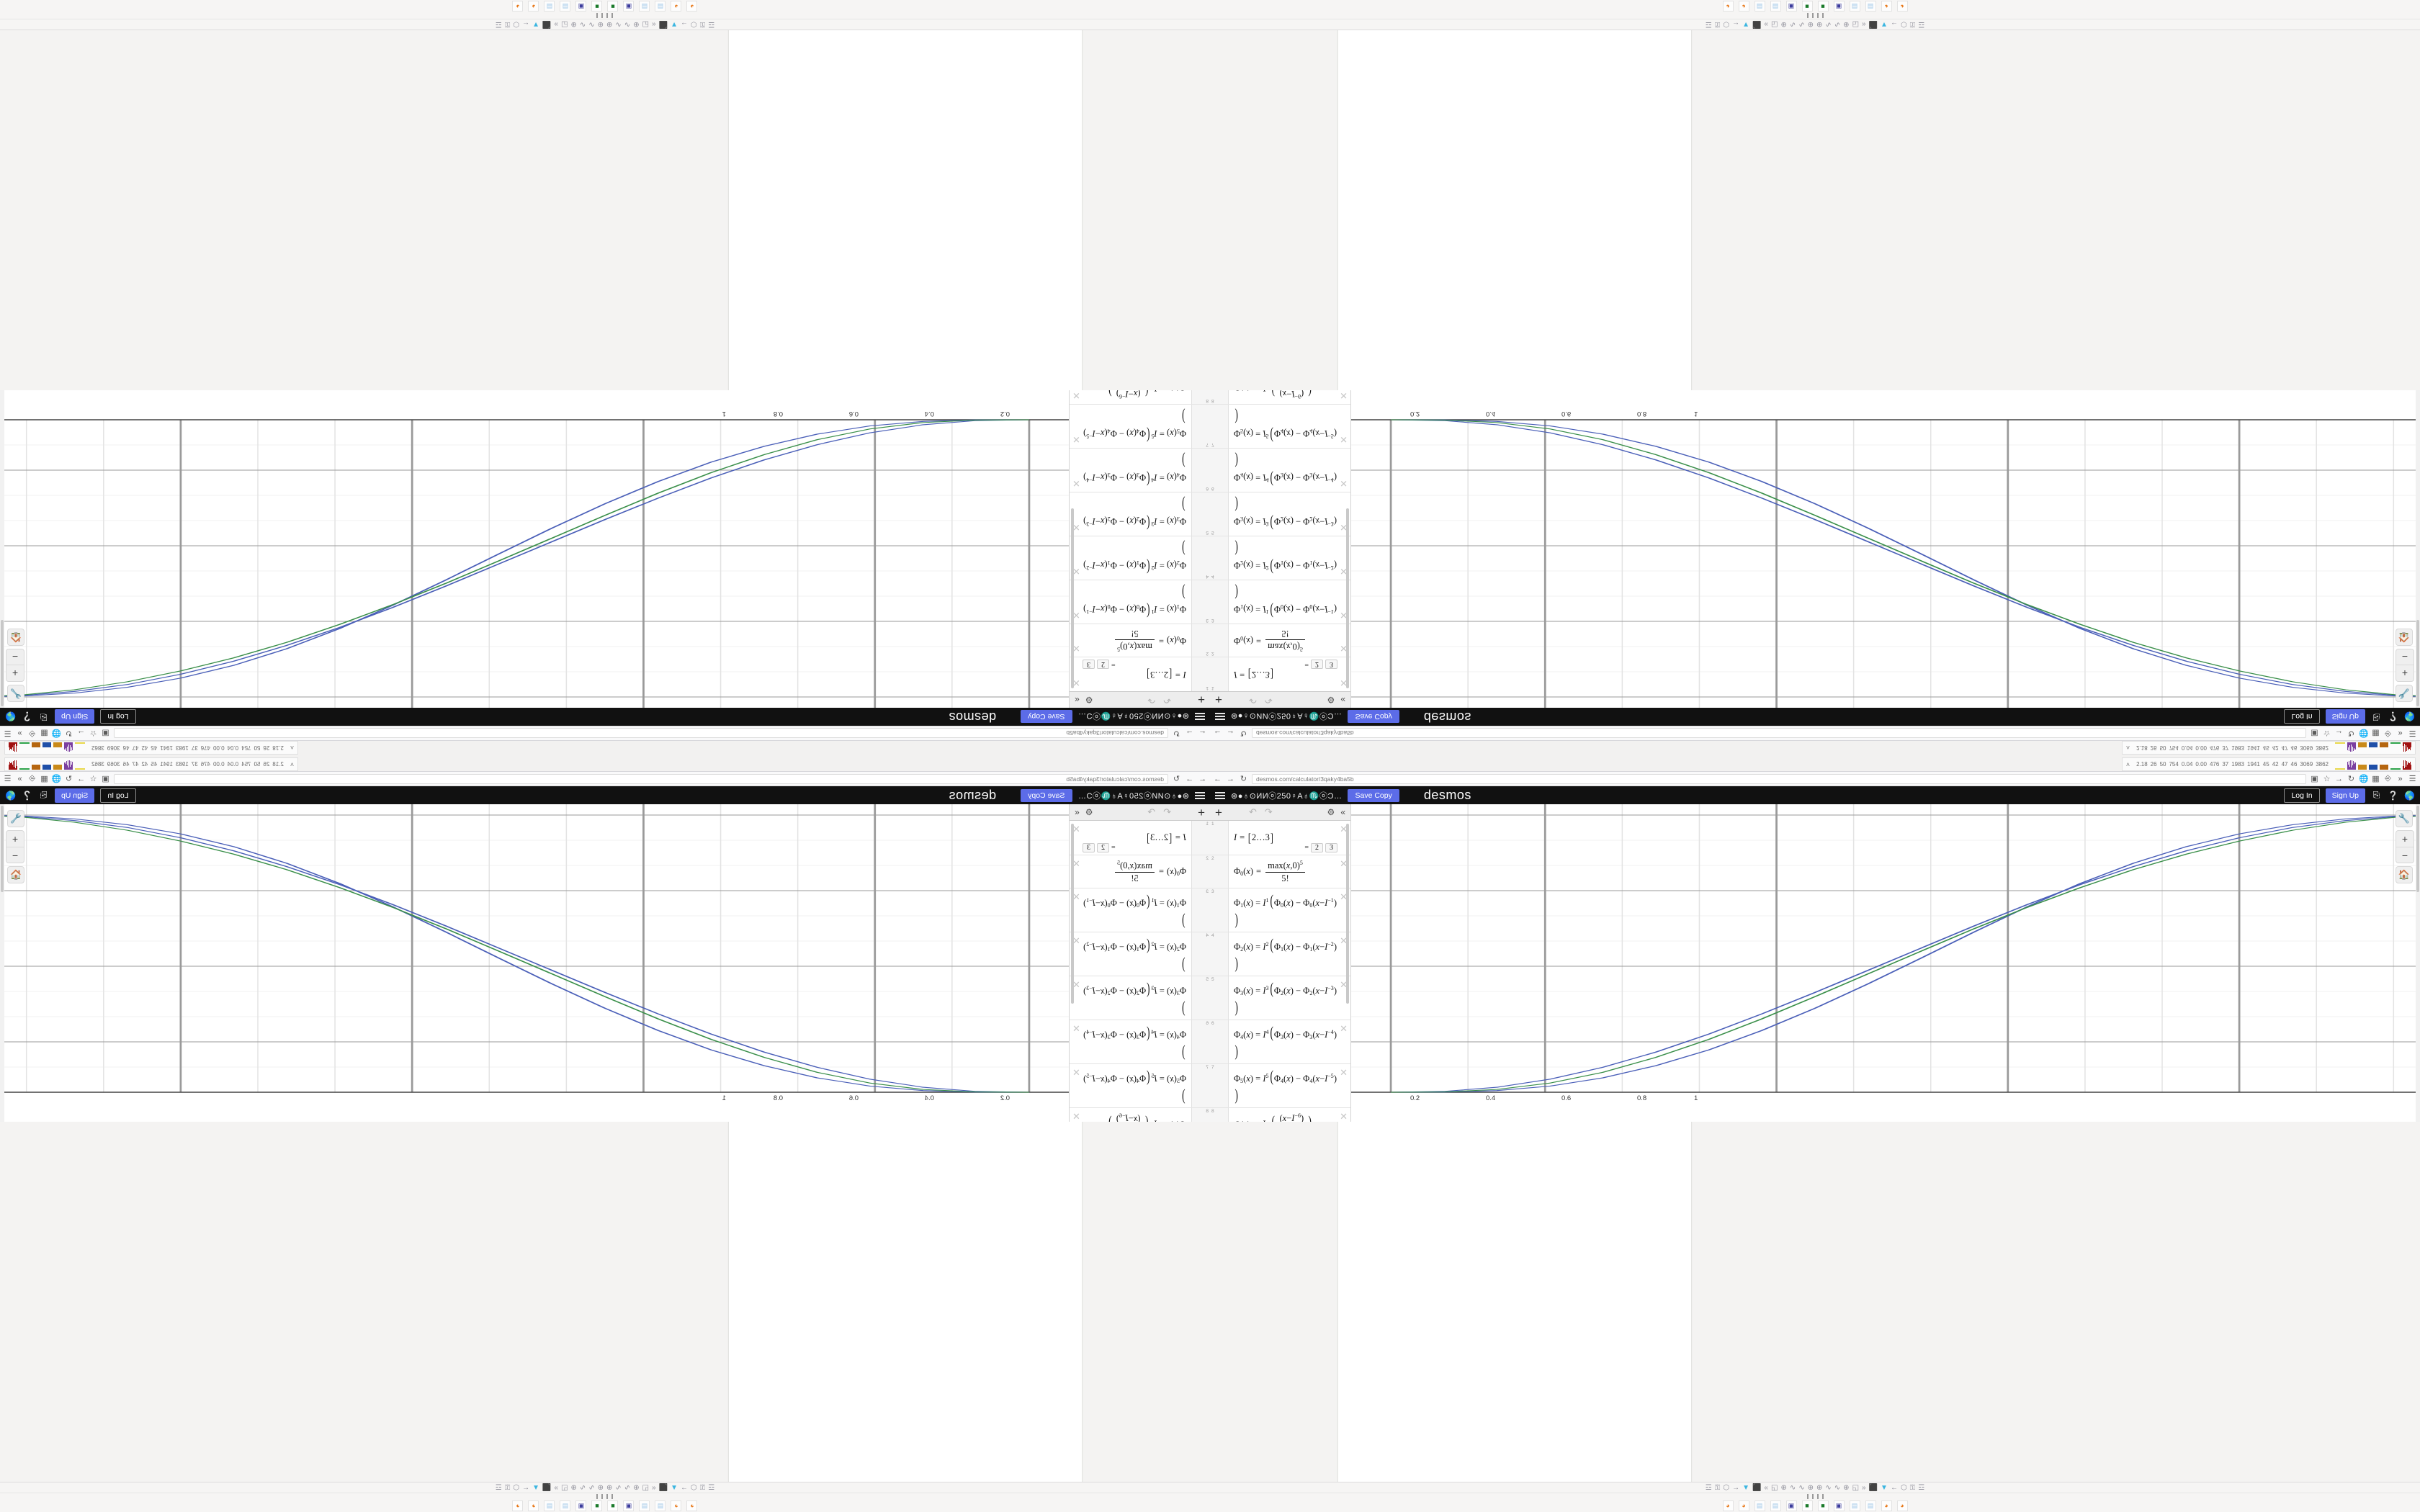  What do you see at coordinates (1855, 1505) in the screenshot?
I see `taskbar-app-notepad-icon-8: ▤` at bounding box center [1855, 1505].